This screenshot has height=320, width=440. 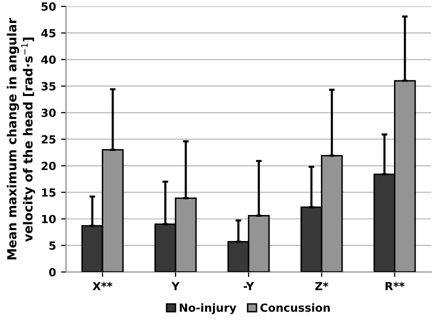 What do you see at coordinates (395, 286) in the screenshot?
I see `x-tick-label: R**` at bounding box center [395, 286].